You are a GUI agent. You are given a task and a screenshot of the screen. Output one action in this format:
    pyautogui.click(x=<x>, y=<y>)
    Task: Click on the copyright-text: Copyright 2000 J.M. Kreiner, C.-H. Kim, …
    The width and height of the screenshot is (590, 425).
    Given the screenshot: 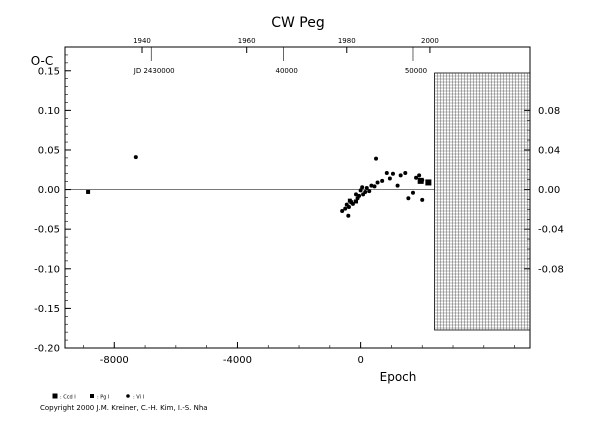 What is the action you would take?
    pyautogui.click(x=124, y=408)
    